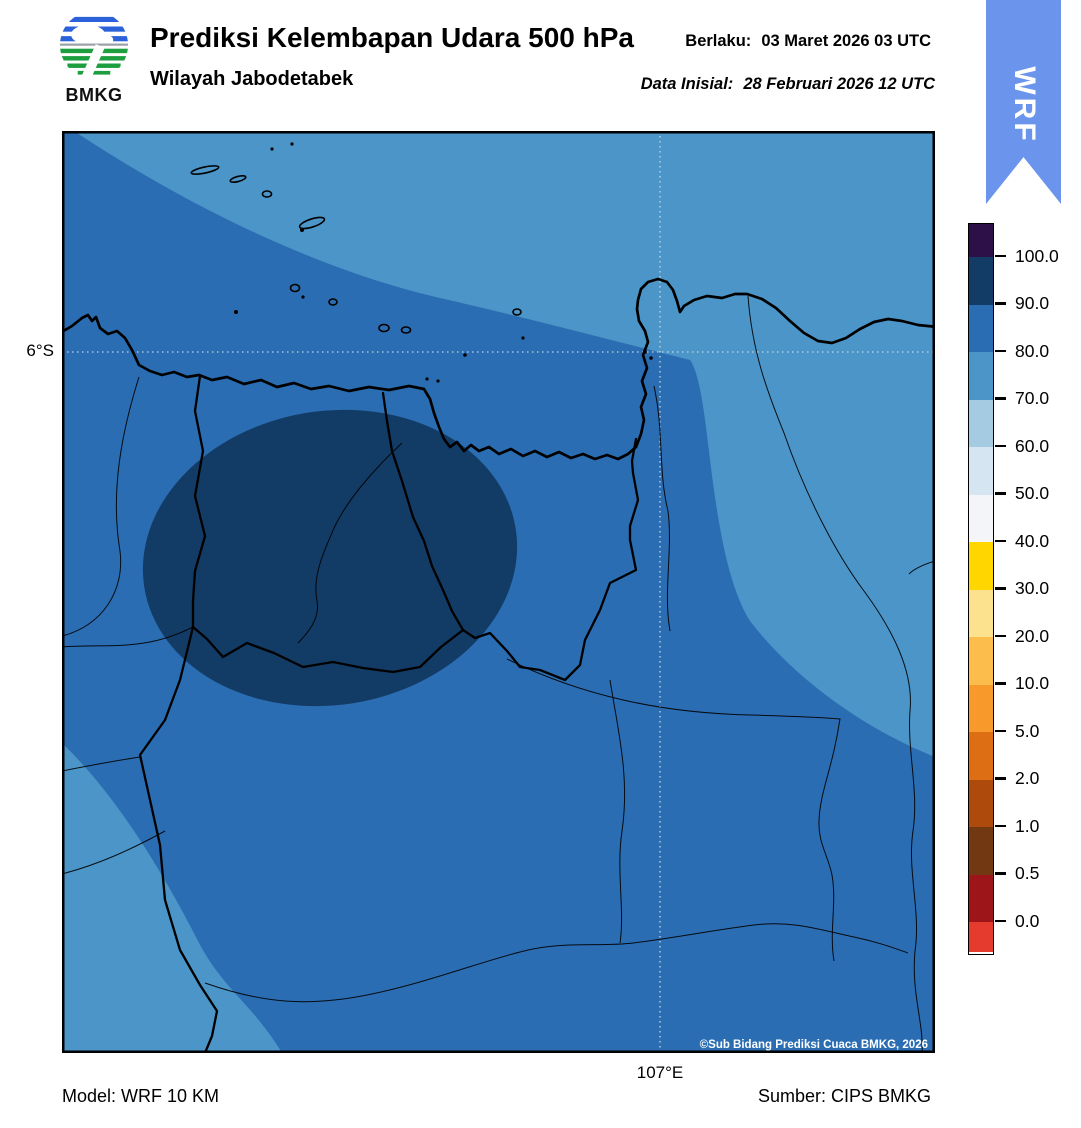 The height and width of the screenshot is (1128, 1081). Describe the element at coordinates (660, 1072) in the screenshot. I see `longitude-tick-label: 107°E` at that location.